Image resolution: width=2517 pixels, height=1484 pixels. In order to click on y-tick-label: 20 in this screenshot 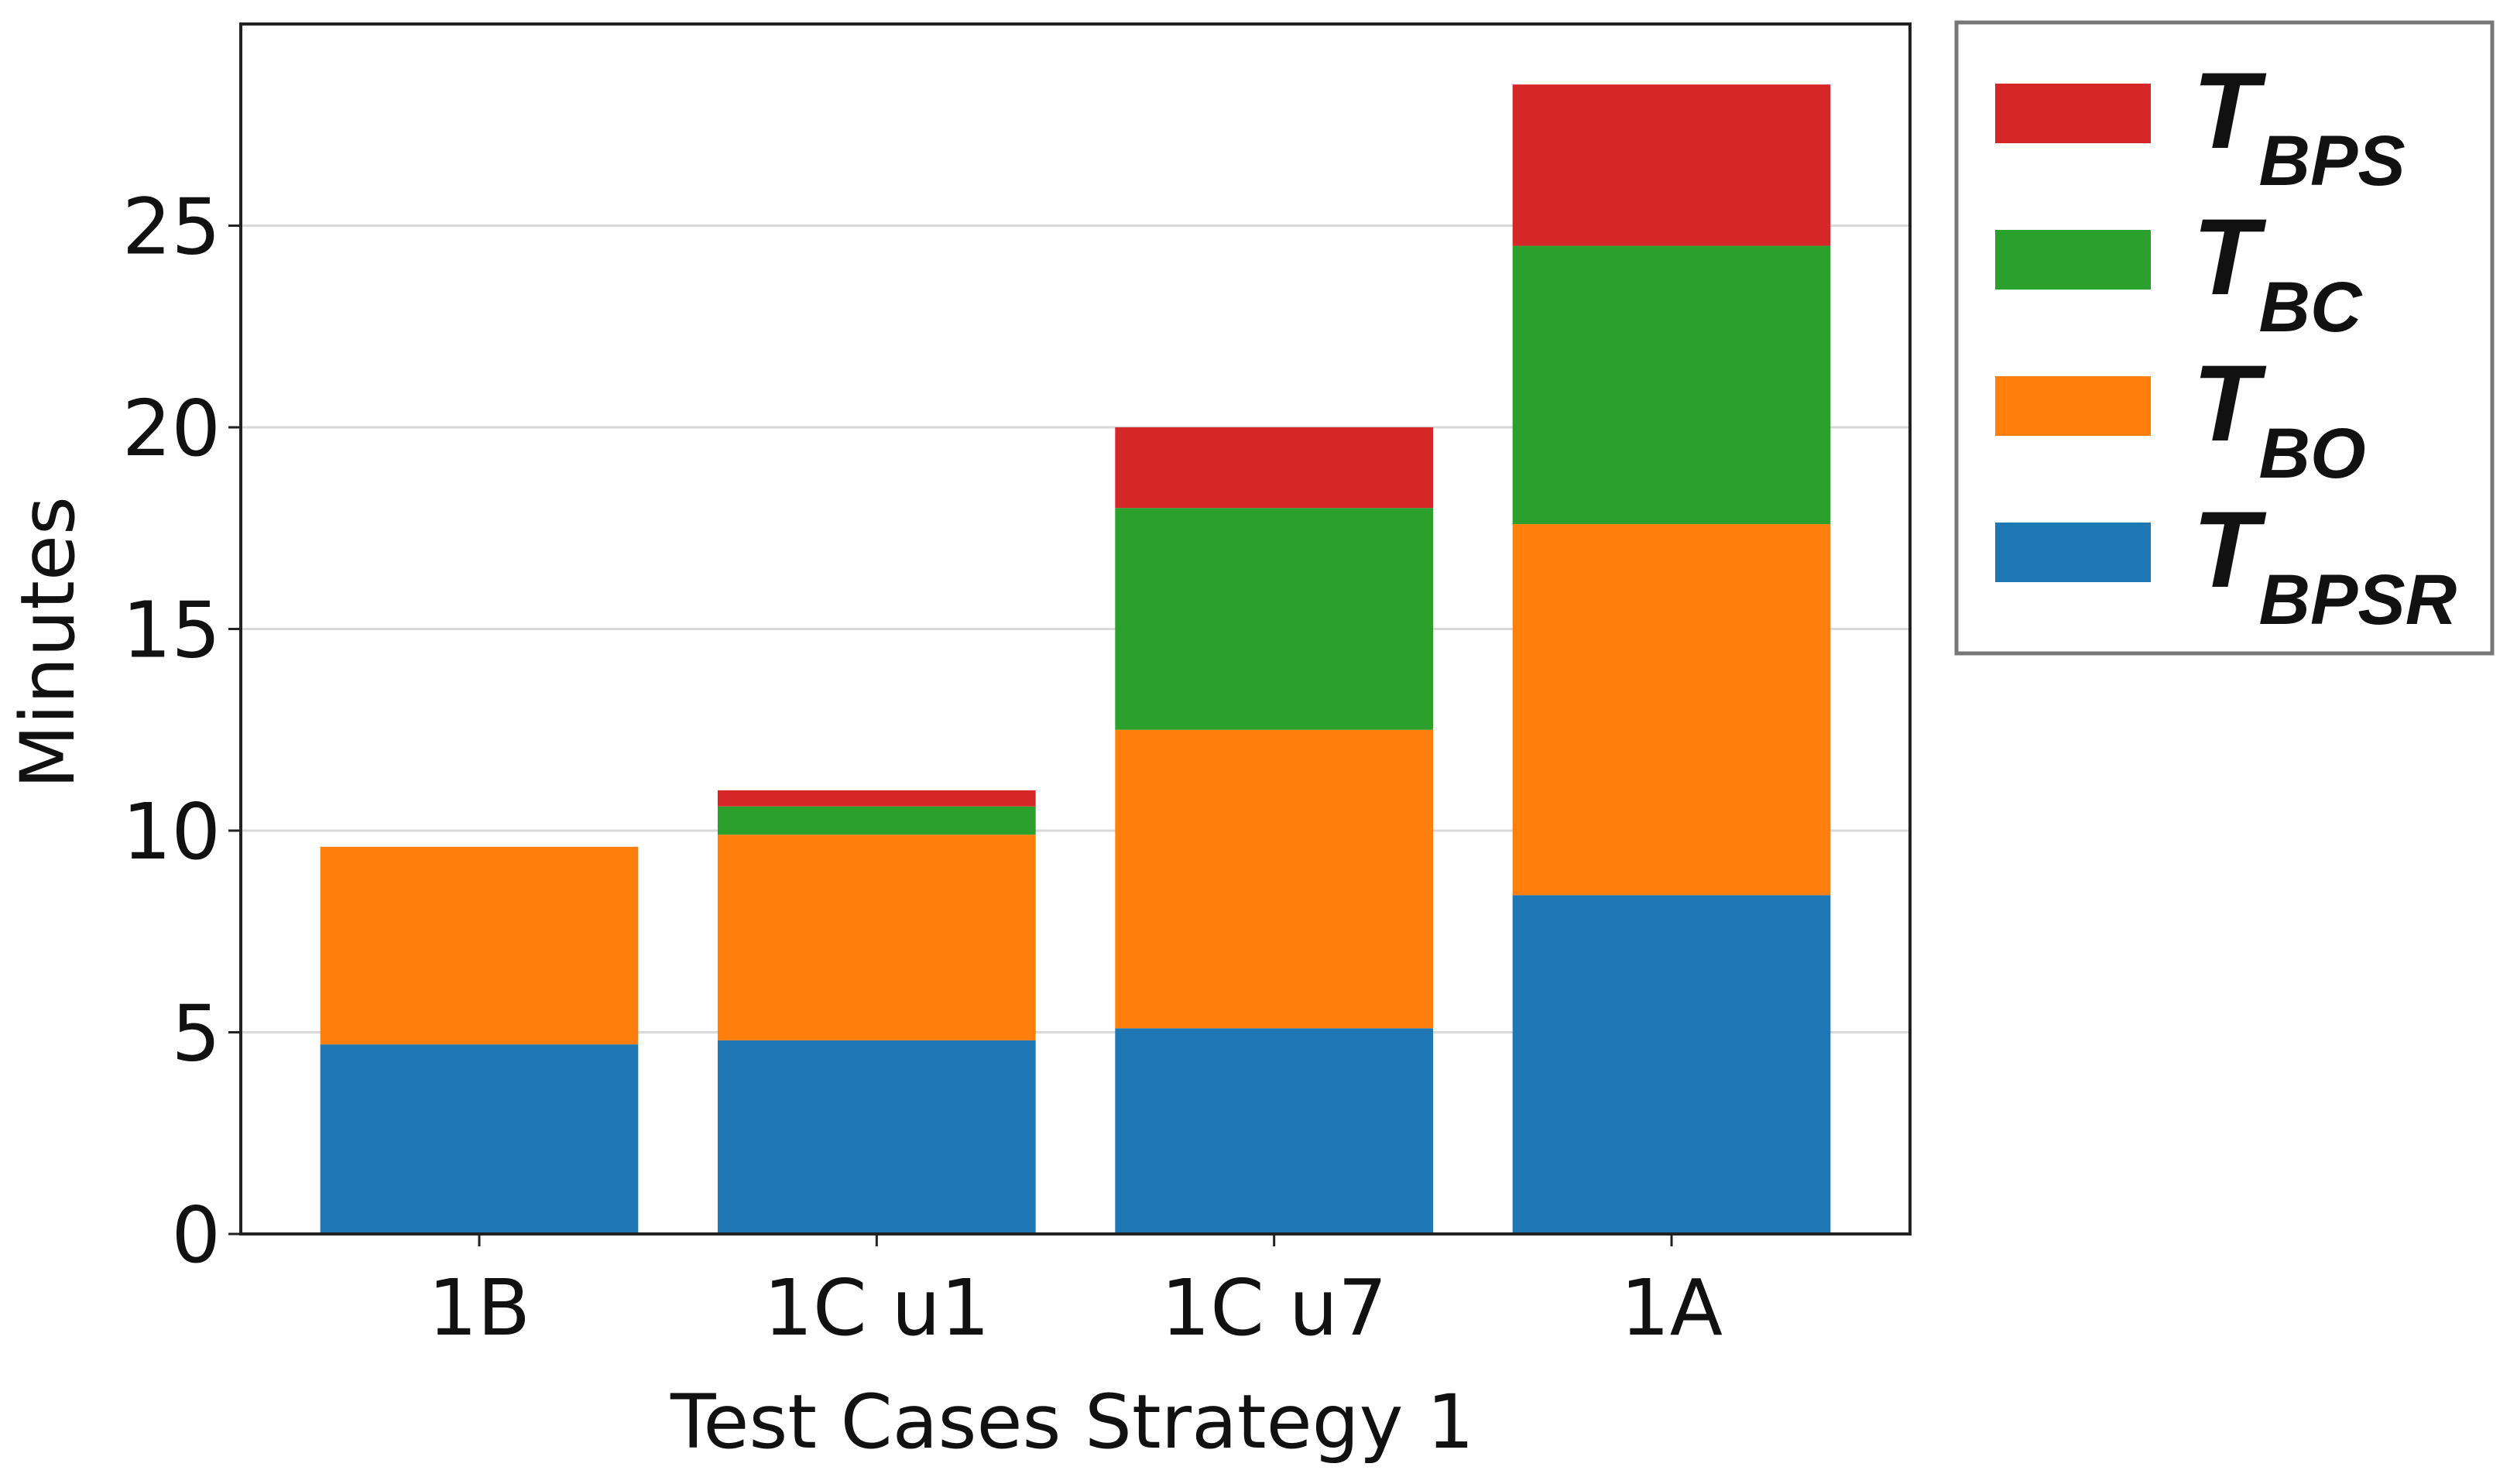, I will do `click(171, 429)`.